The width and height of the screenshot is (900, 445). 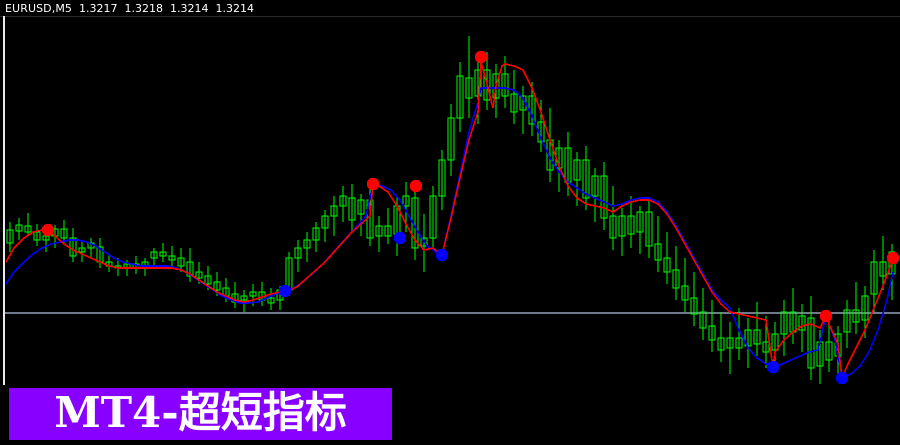 I want to click on quote-close: 1.3214, so click(x=235, y=8).